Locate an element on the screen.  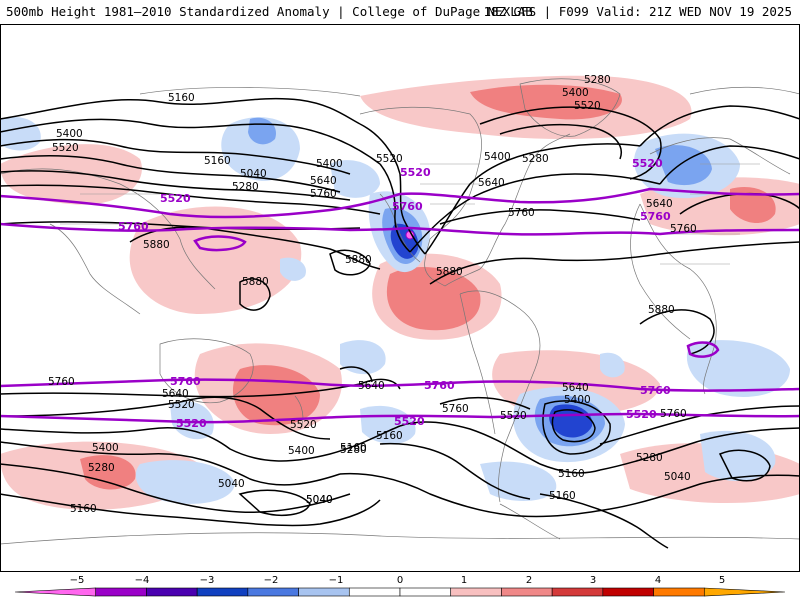
closed-5880-contour is located at coordinates (703, 349).